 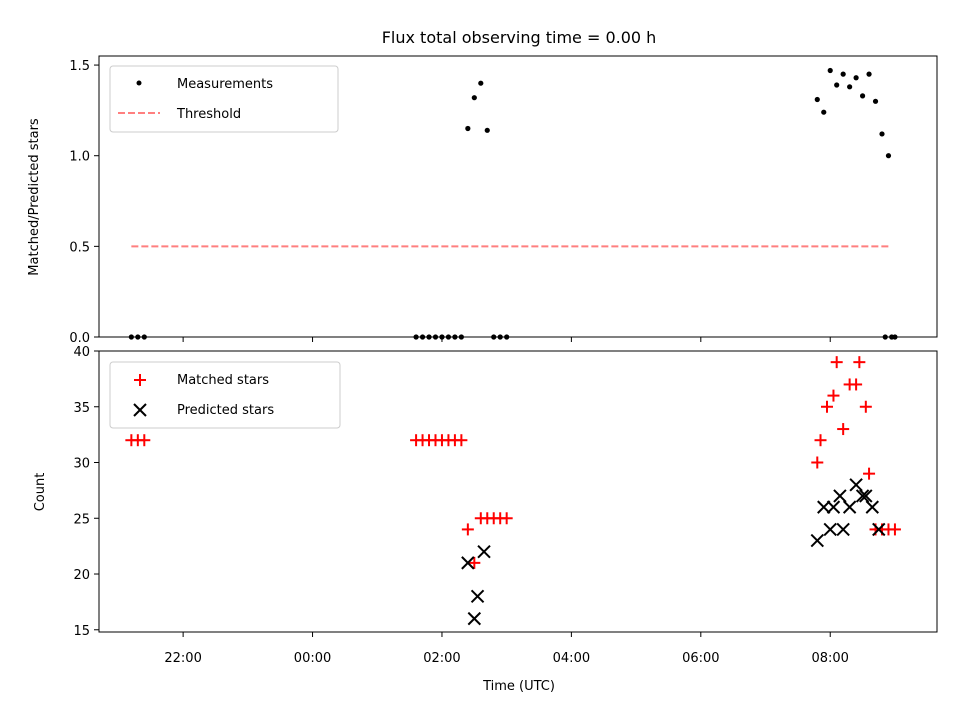 What do you see at coordinates (84, 202) in the screenshot?
I see `top-y-ticks: 0.0 0.5 1.0 1.5` at bounding box center [84, 202].